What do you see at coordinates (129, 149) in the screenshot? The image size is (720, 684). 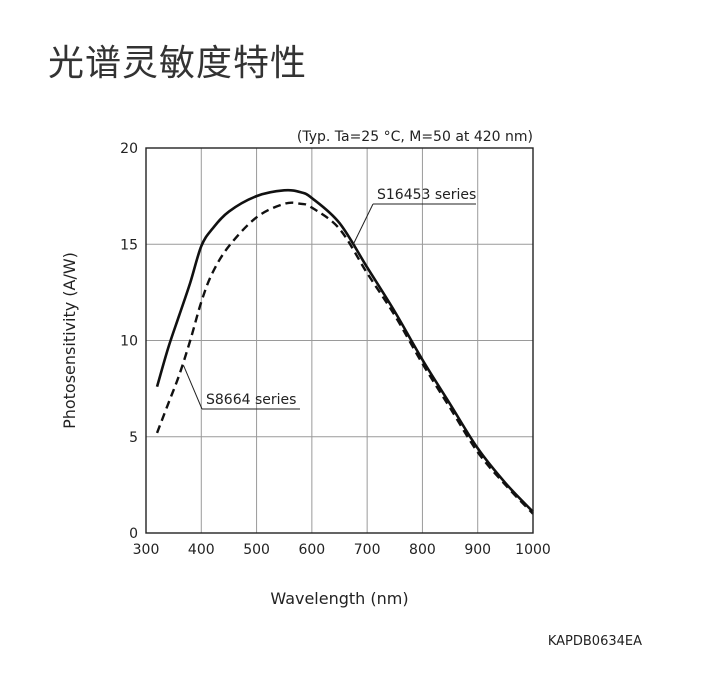 I see `y-tick-label-20: 20` at bounding box center [129, 149].